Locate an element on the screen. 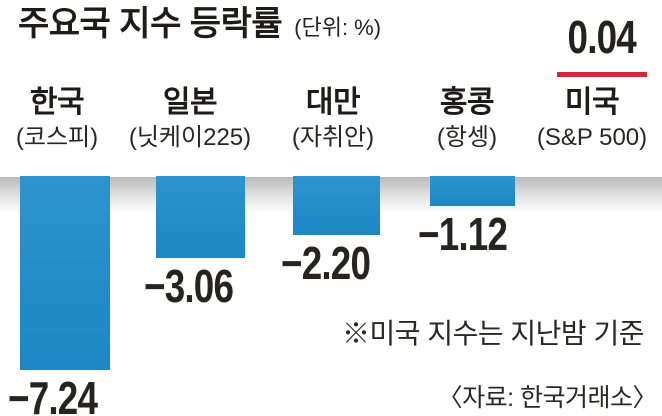 This screenshot has height=416, width=662. us-positive-underline is located at coordinates (602, 74).